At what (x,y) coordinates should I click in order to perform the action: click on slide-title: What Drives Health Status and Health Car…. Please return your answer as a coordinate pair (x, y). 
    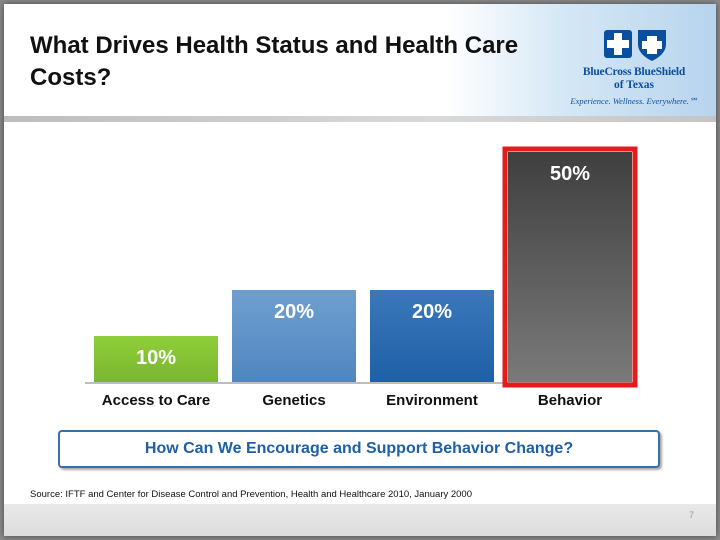
    Looking at the image, I should click on (274, 61).